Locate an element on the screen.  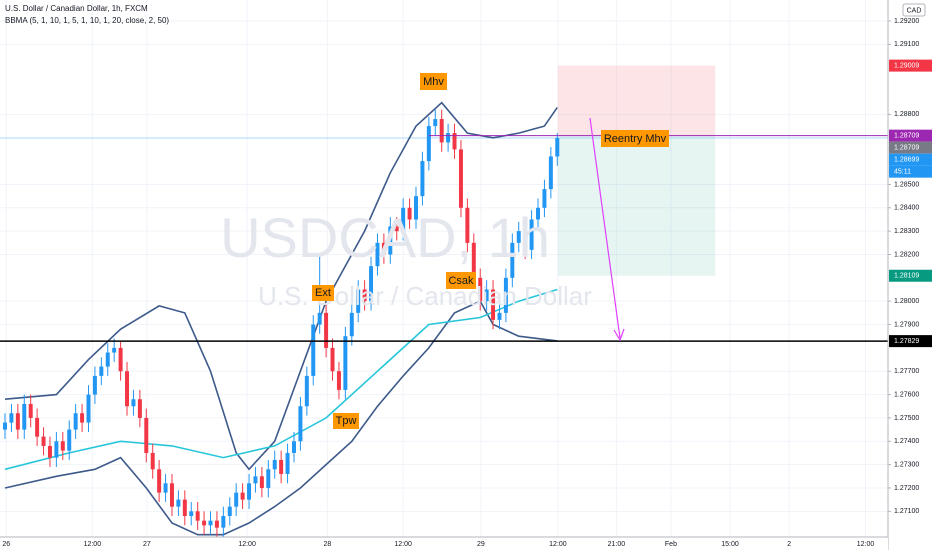
y-tick-label: 1.28500 is located at coordinates (906, 184).